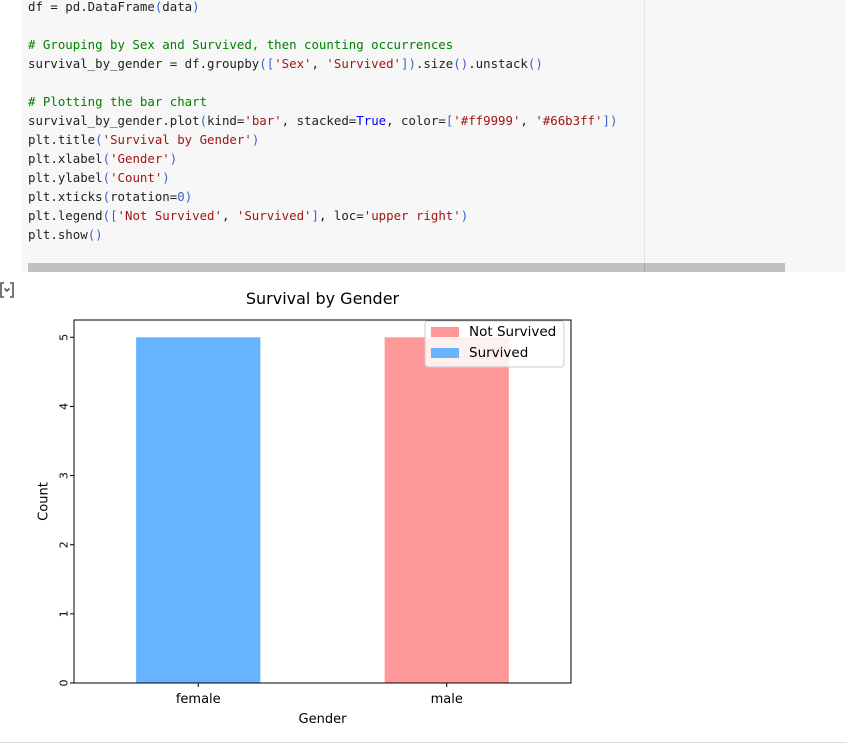 Image resolution: width=847 pixels, height=745 pixels. Describe the element at coordinates (118, 101) in the screenshot. I see `code-token: # Plotting the bar chart` at that location.